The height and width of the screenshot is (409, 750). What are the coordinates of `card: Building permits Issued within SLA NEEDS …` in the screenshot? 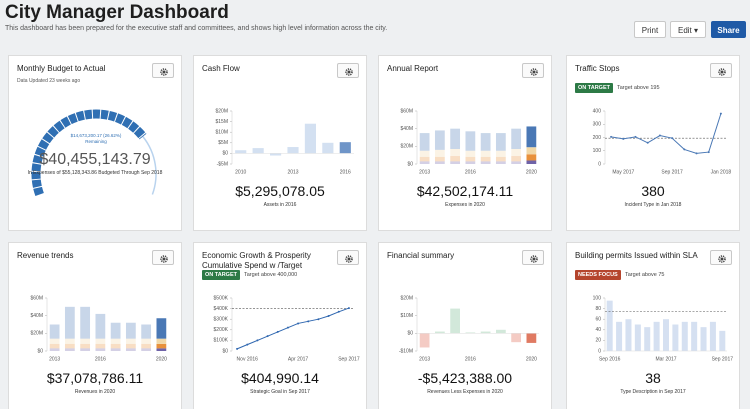 It's located at (653, 325).